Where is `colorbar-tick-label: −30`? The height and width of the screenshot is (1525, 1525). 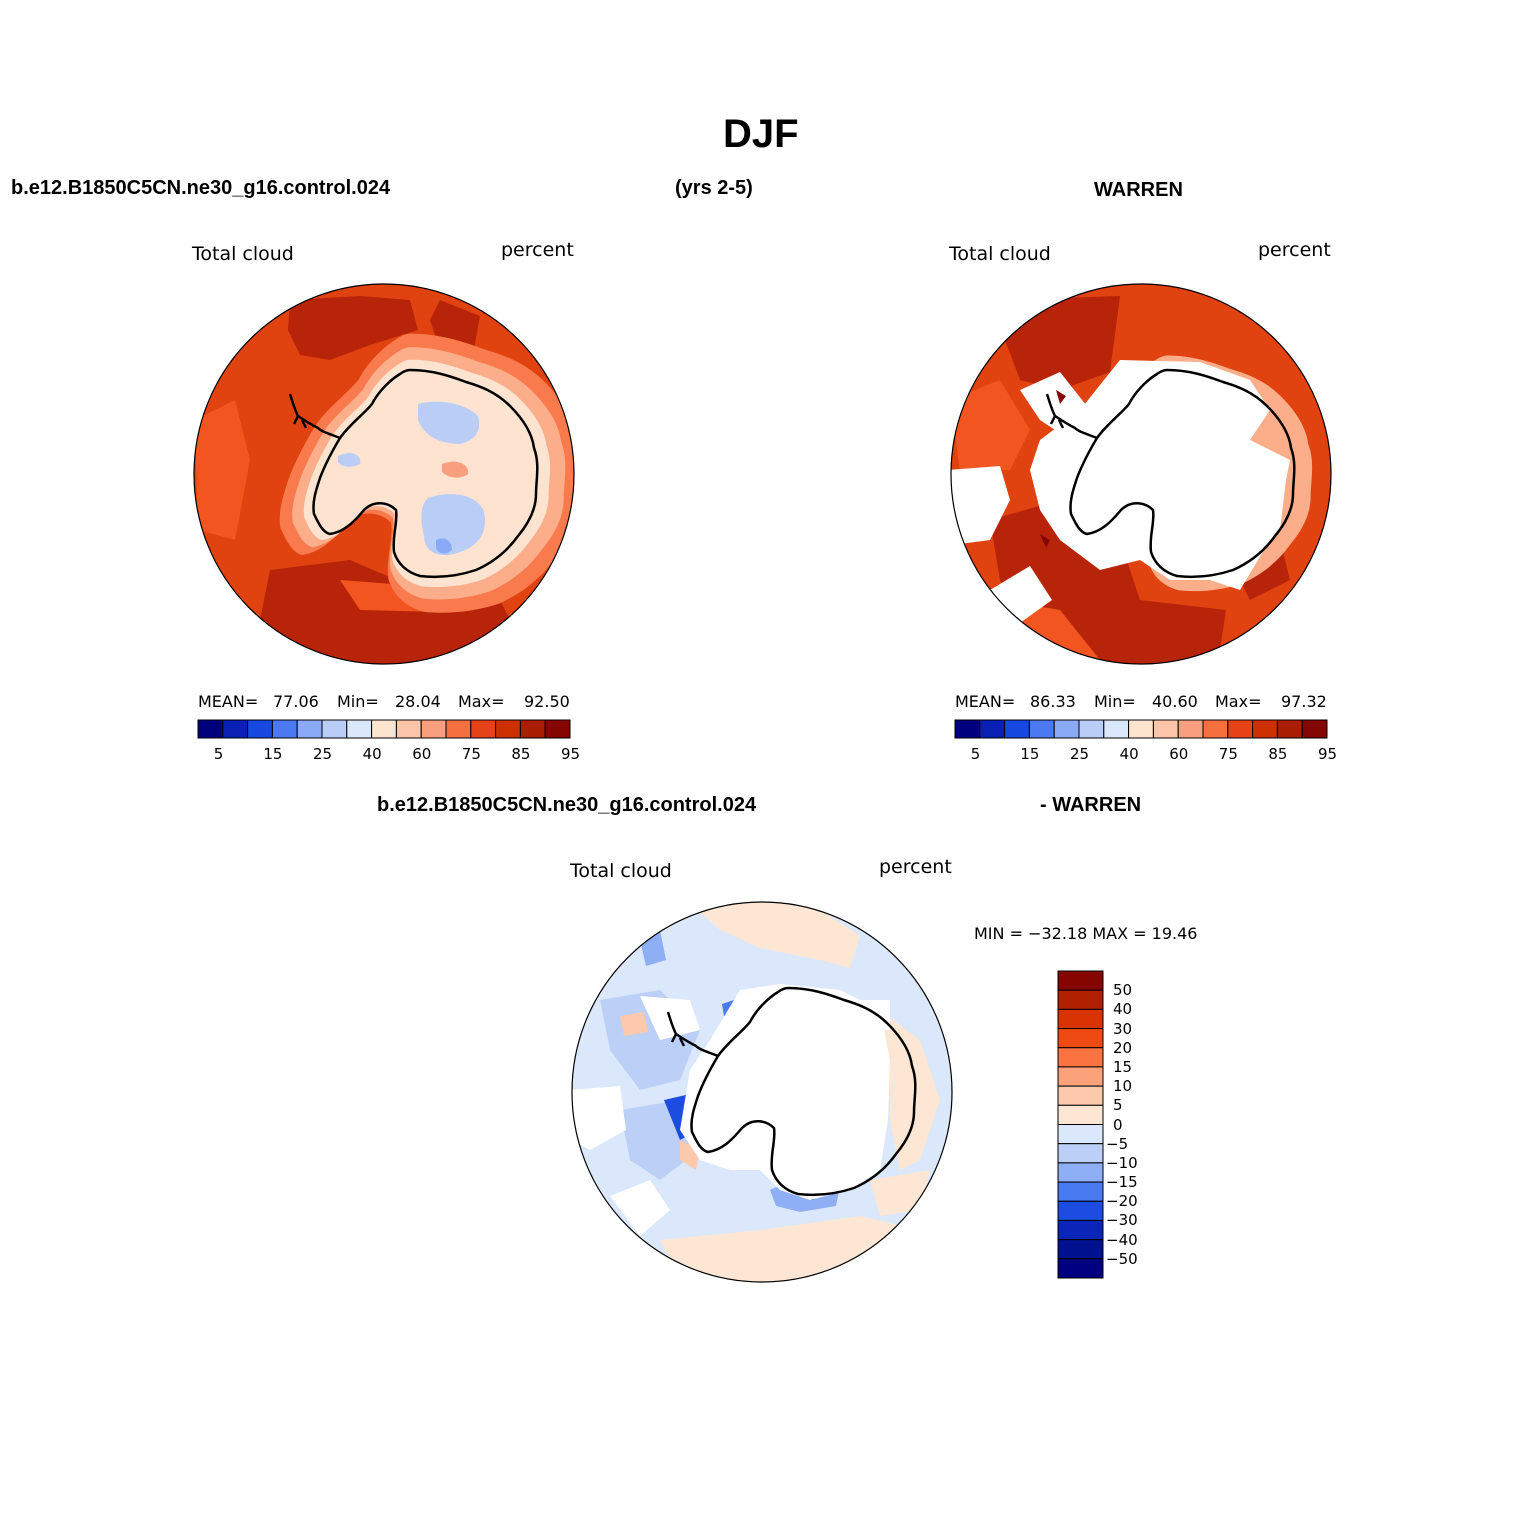
colorbar-tick-label: −30 is located at coordinates (1122, 1220).